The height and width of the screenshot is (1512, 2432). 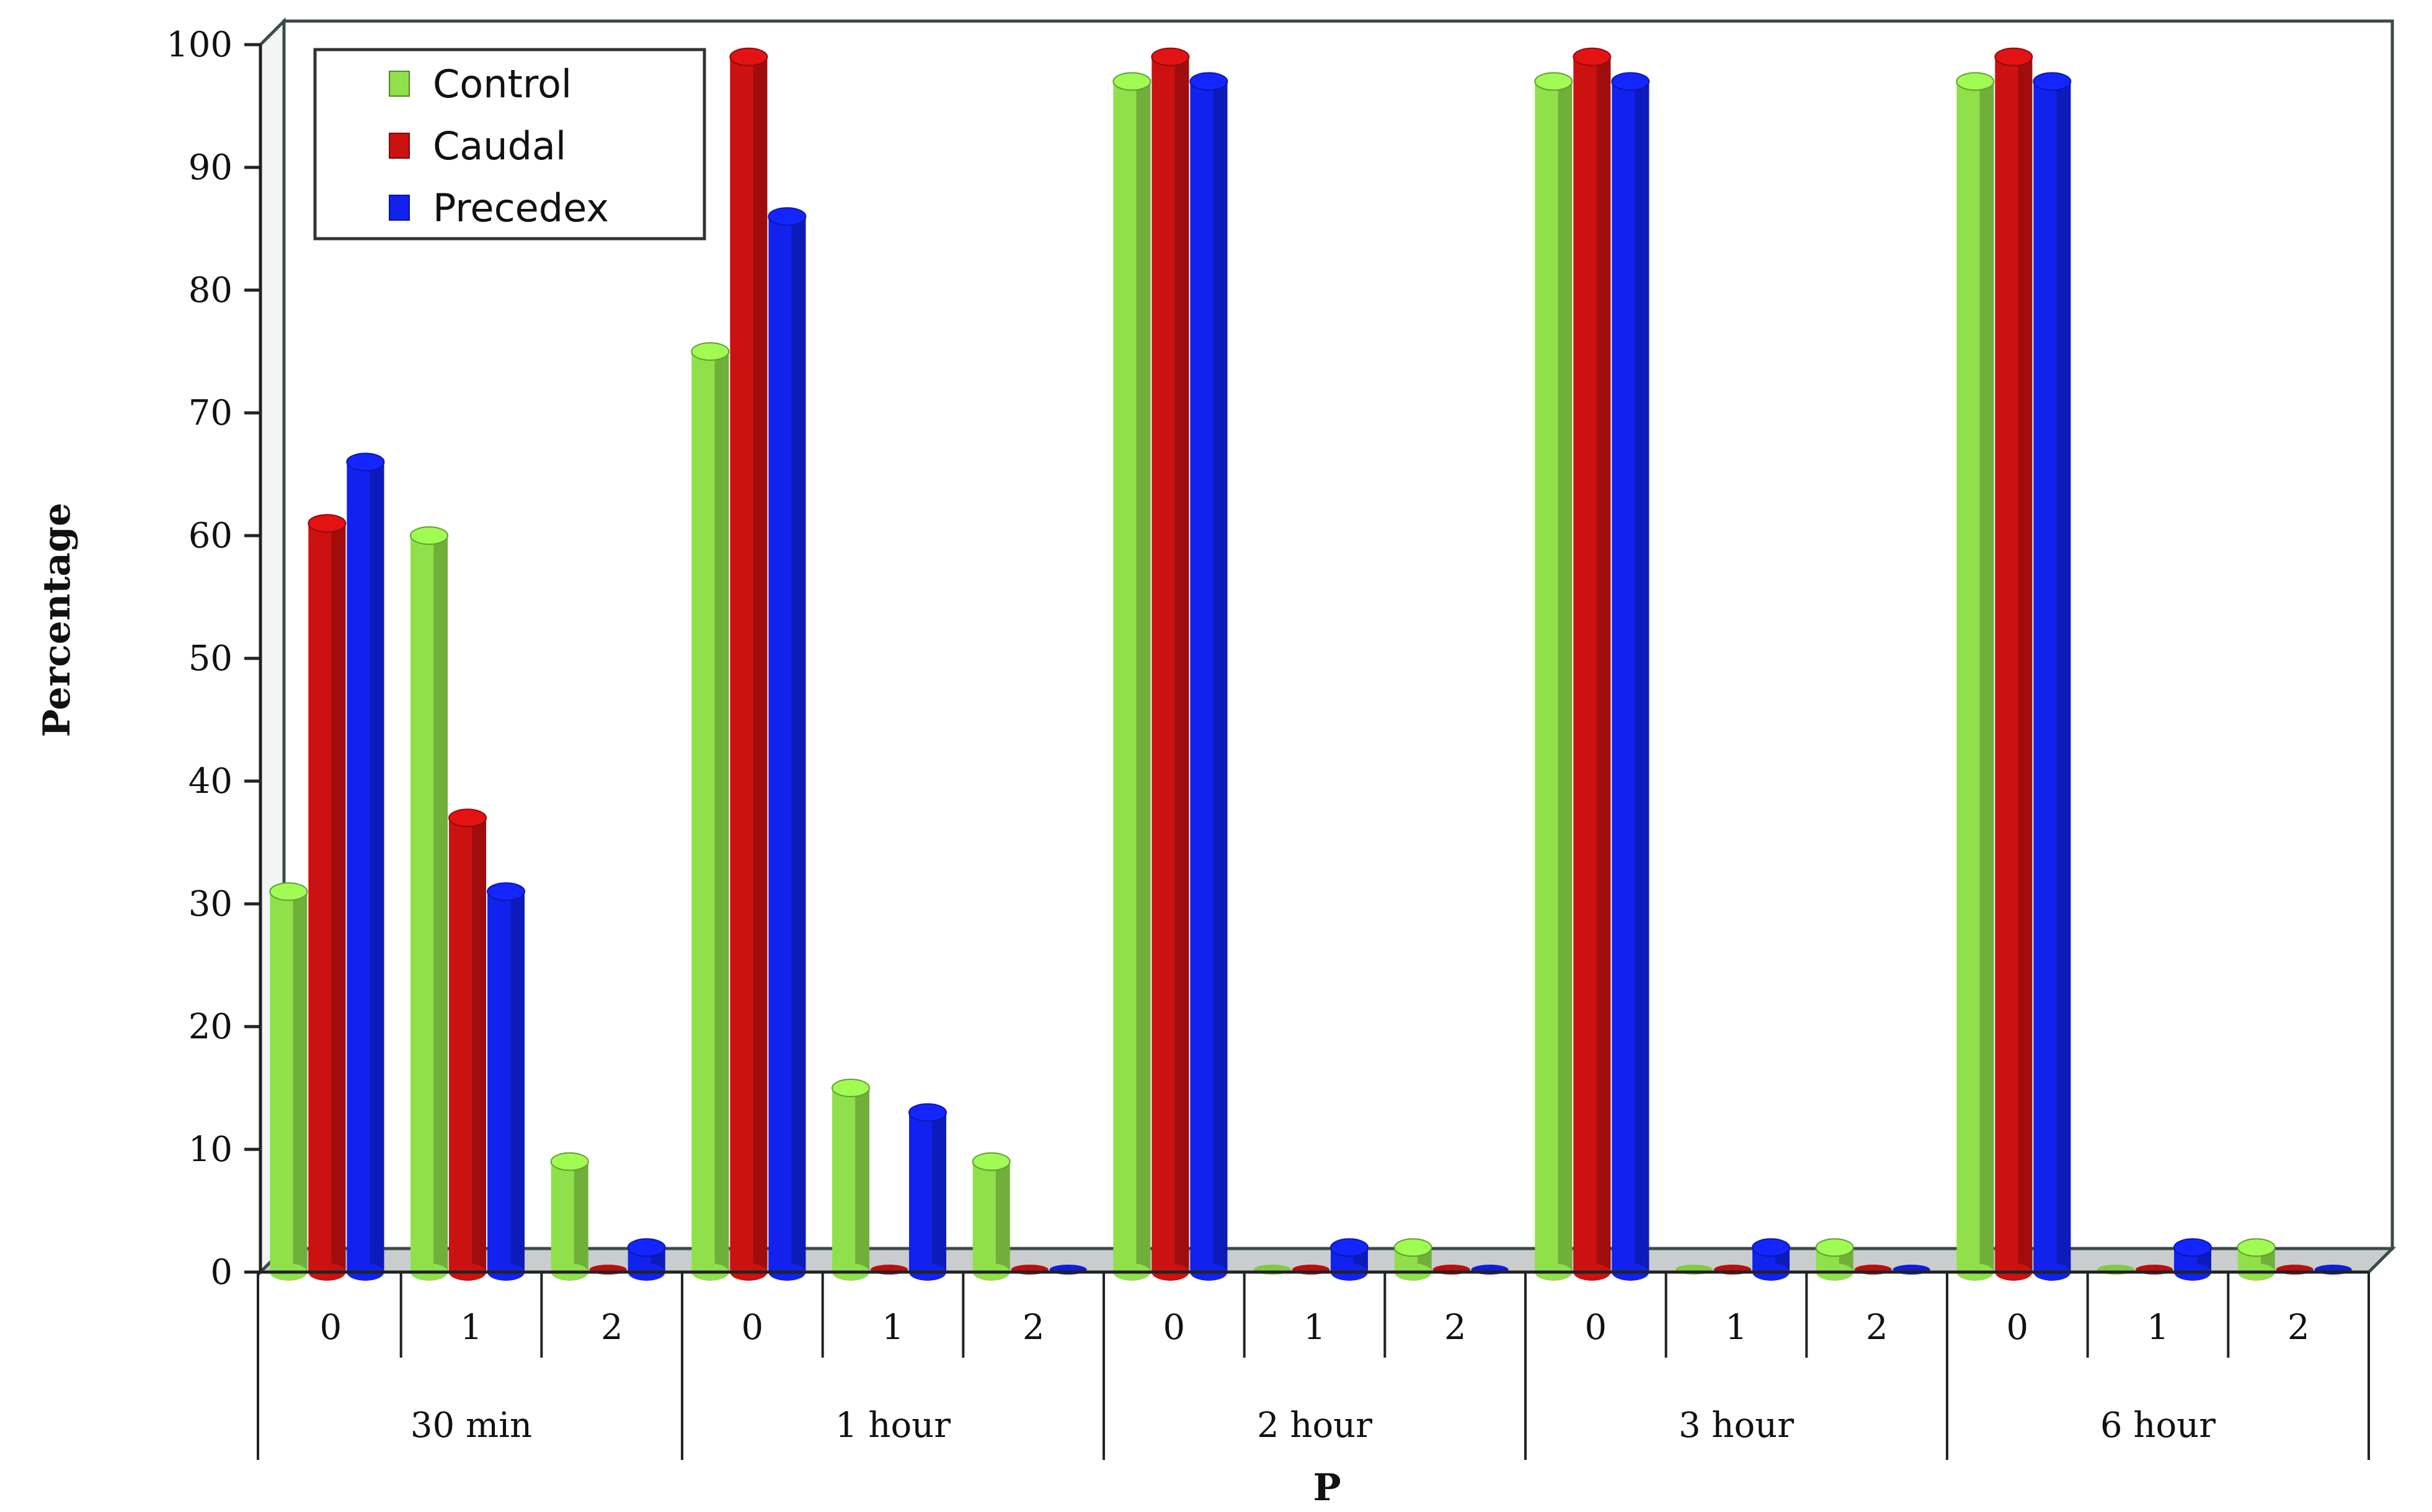 What do you see at coordinates (2192, 1260) in the screenshot?
I see `bar-precedex-6-hour-p1` at bounding box center [2192, 1260].